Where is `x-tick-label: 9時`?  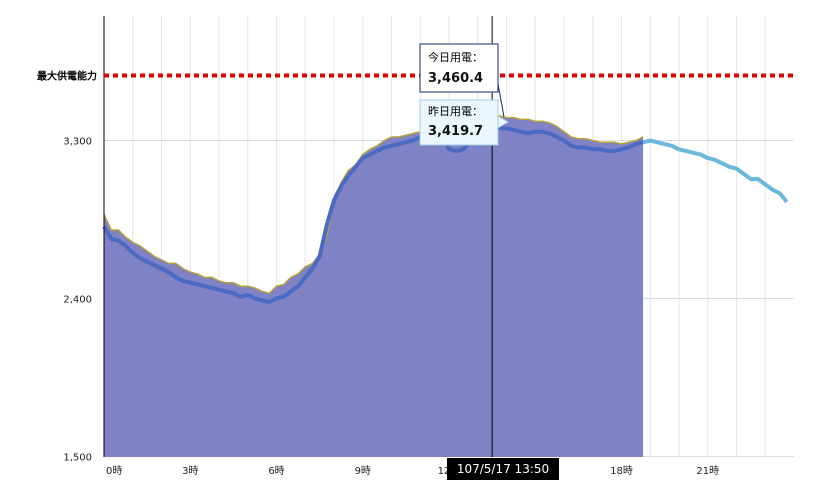
x-tick-label: 9時 is located at coordinates (363, 471).